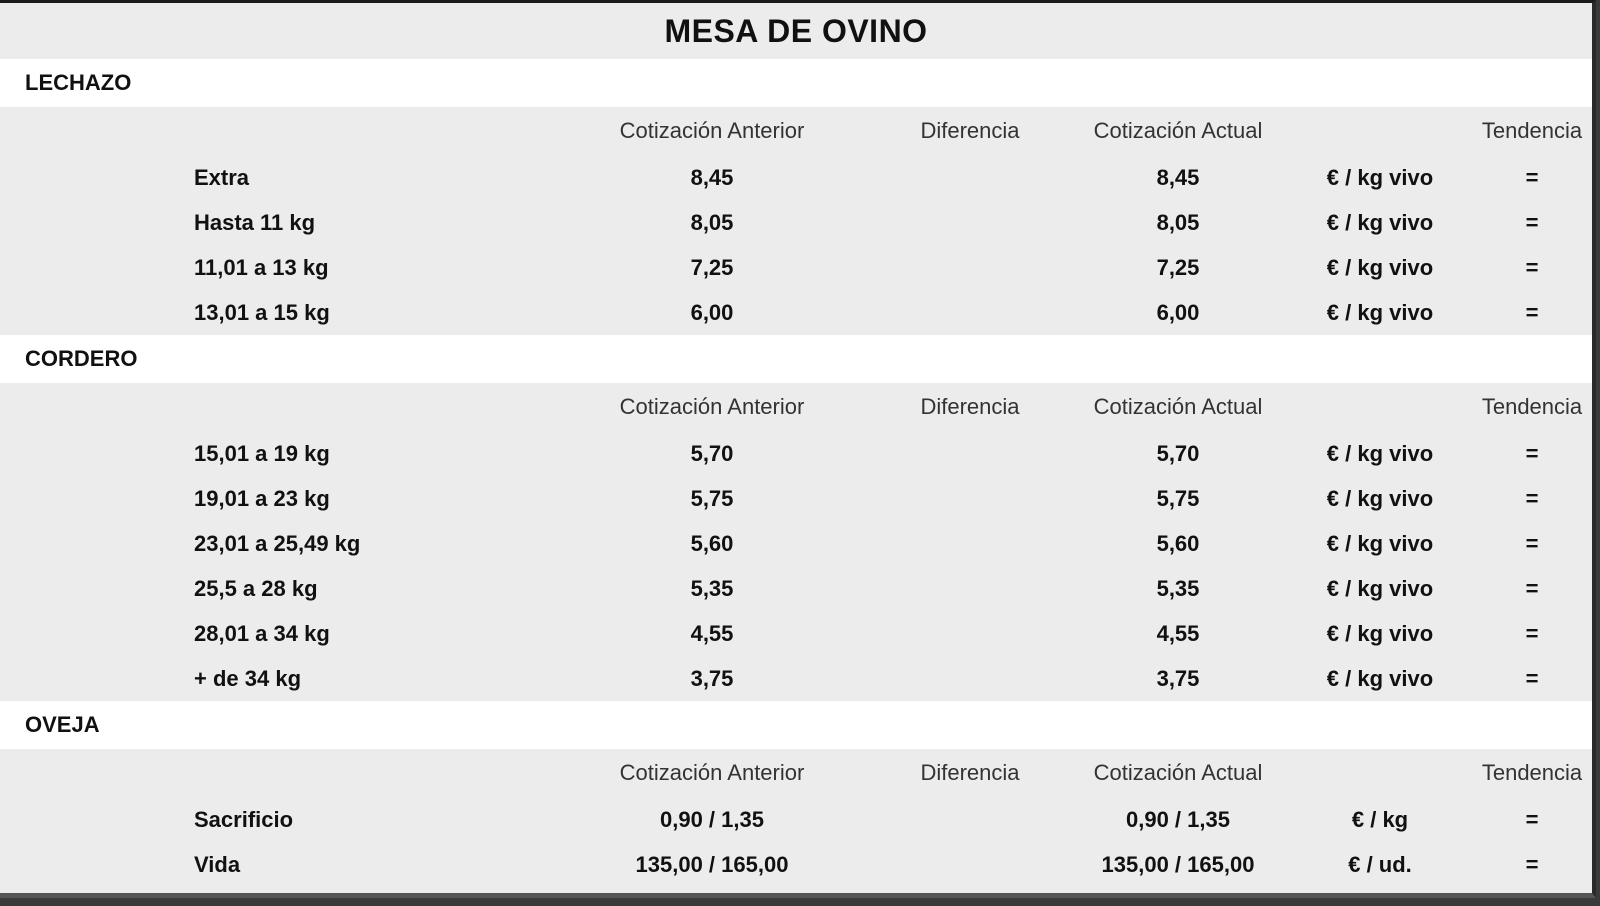 The image size is (1600, 906). What do you see at coordinates (1178, 633) in the screenshot?
I see `current-price: 4,55` at bounding box center [1178, 633].